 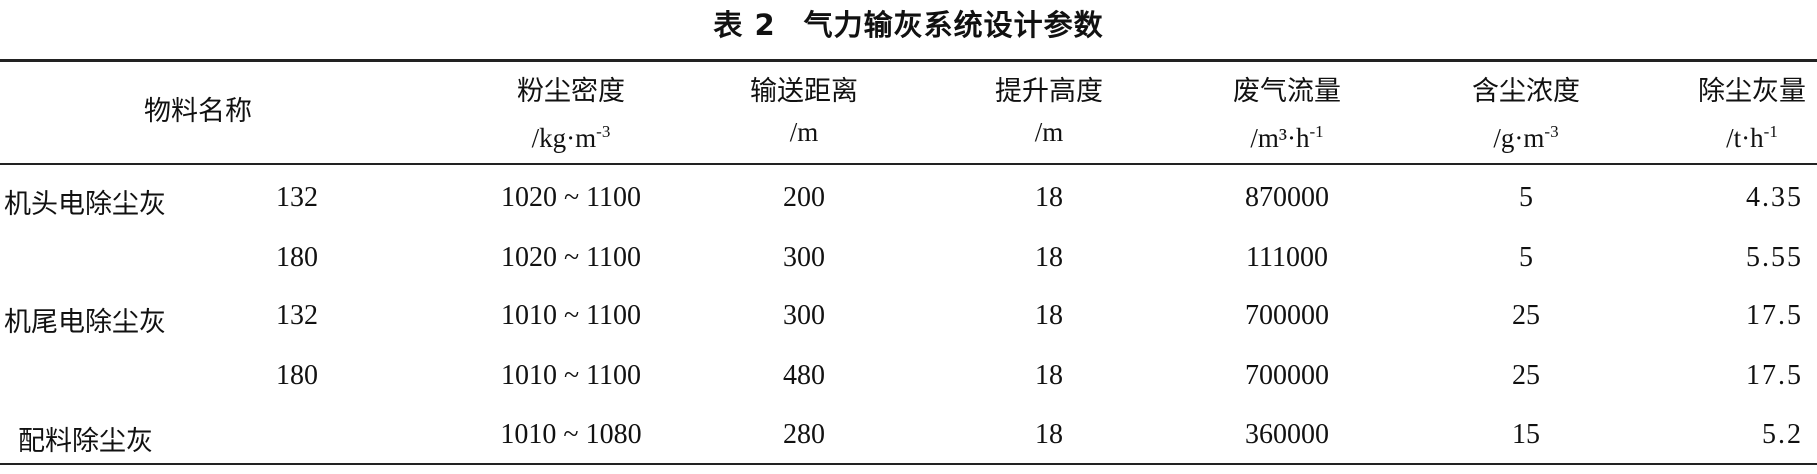 What do you see at coordinates (564, 138) in the screenshot?
I see `header-unit: /kg·m` at bounding box center [564, 138].